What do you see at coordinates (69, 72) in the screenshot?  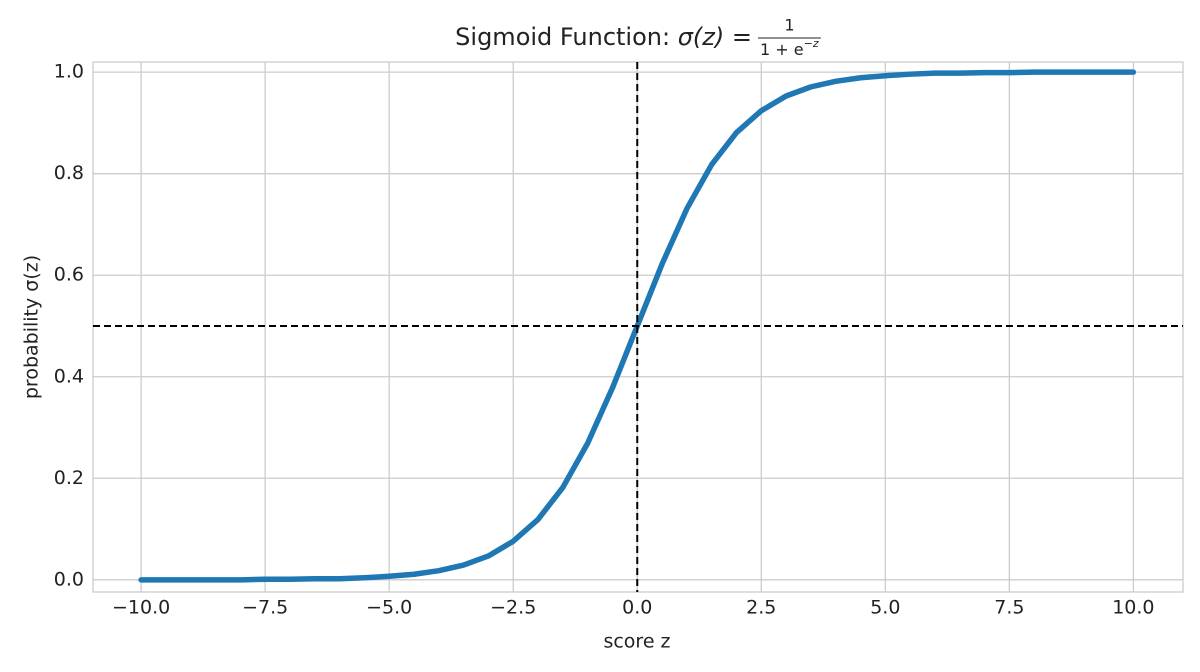 I see `y-tick-label: 1.0` at bounding box center [69, 72].